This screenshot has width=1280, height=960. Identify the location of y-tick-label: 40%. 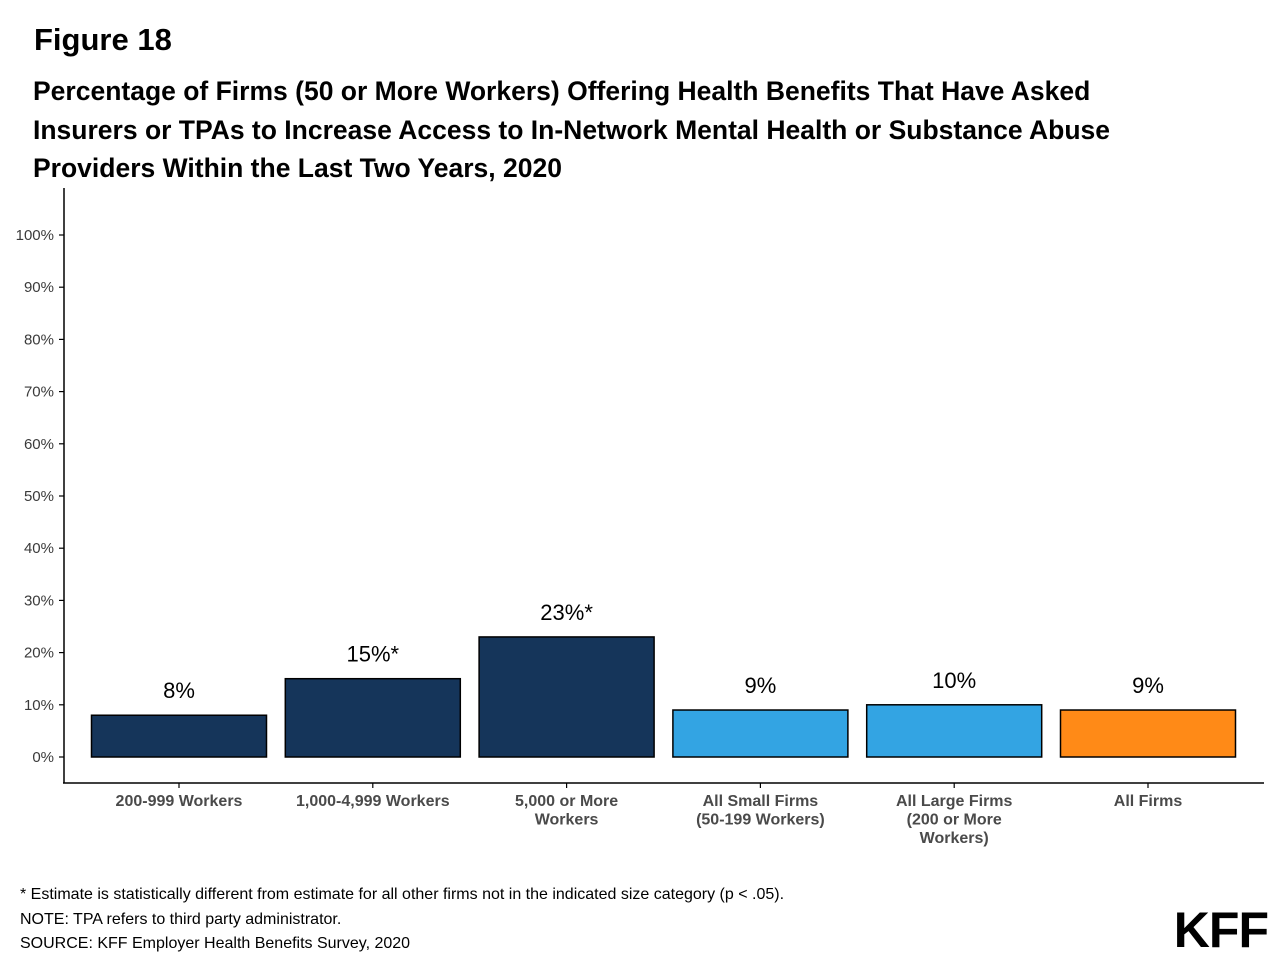
(39, 548).